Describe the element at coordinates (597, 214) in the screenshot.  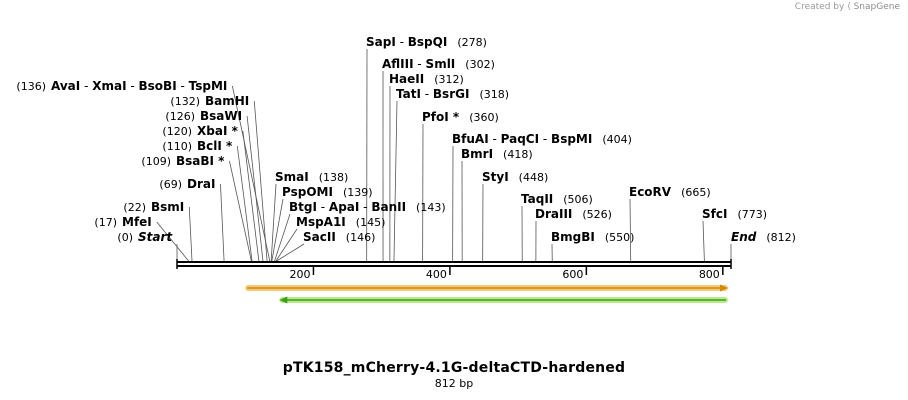
I see `site-position-label: (526)` at that location.